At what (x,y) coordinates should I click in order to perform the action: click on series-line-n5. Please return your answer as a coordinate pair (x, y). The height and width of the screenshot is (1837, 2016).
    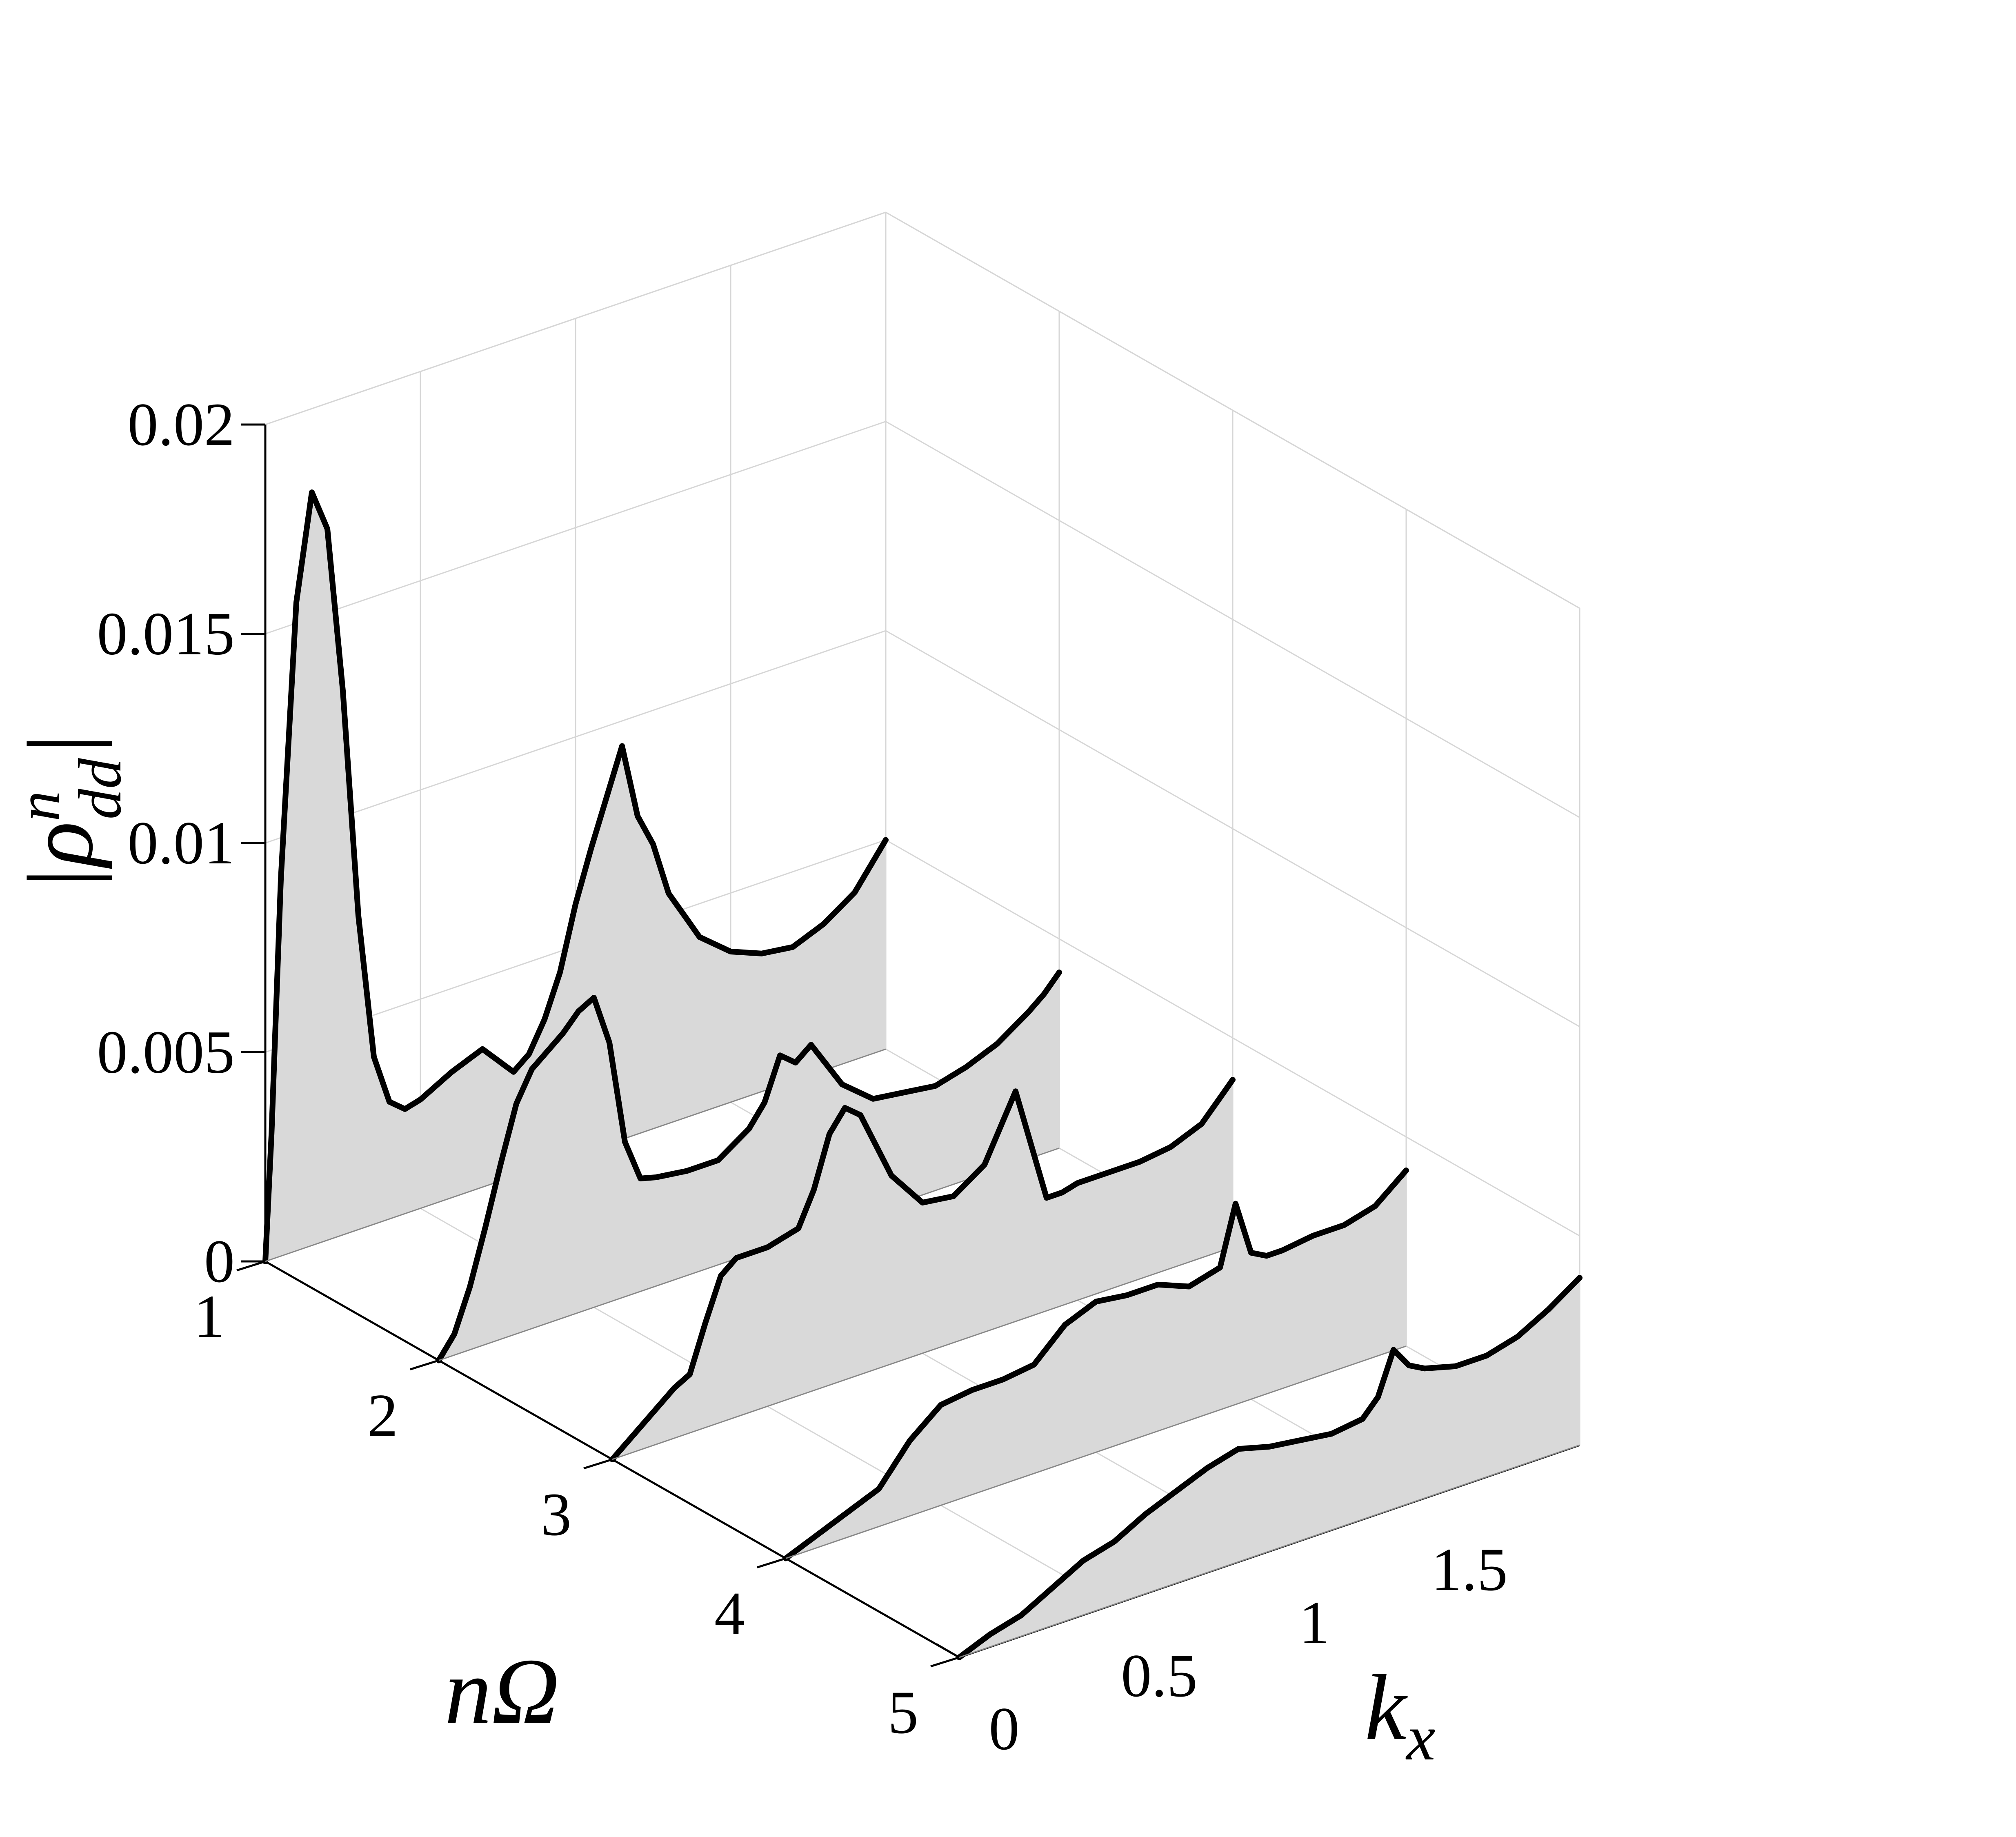
    Looking at the image, I should click on (1269, 1467).